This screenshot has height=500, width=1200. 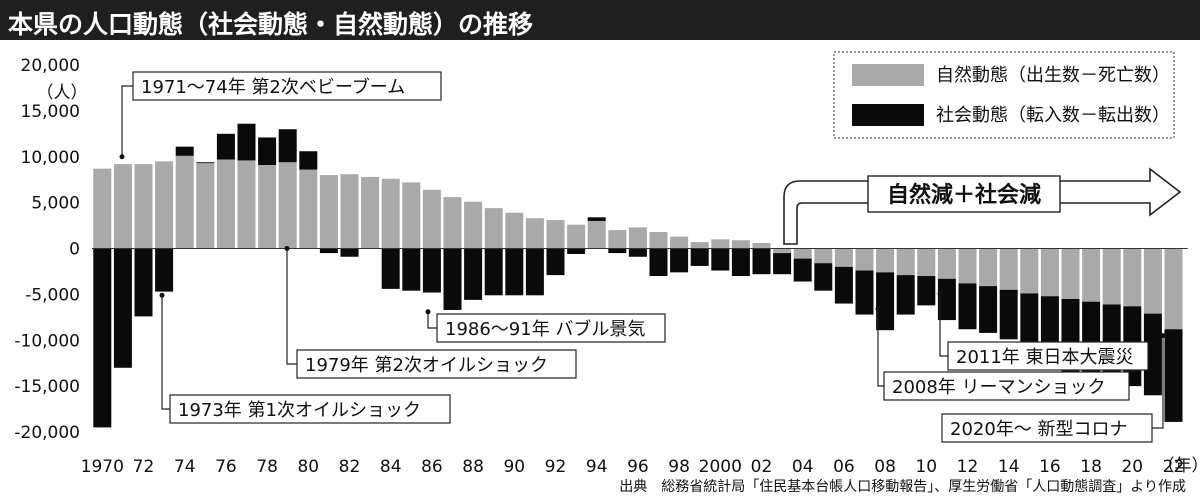 What do you see at coordinates (185, 467) in the screenshot?
I see `x-tick-label: 74` at bounding box center [185, 467].